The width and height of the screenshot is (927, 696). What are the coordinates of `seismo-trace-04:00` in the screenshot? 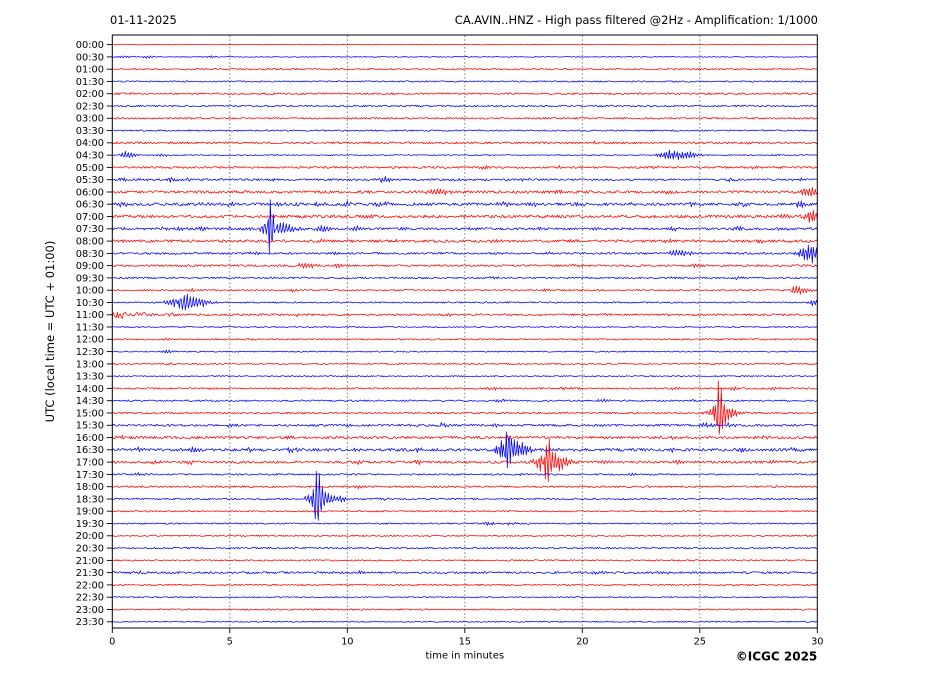 It's located at (465, 142).